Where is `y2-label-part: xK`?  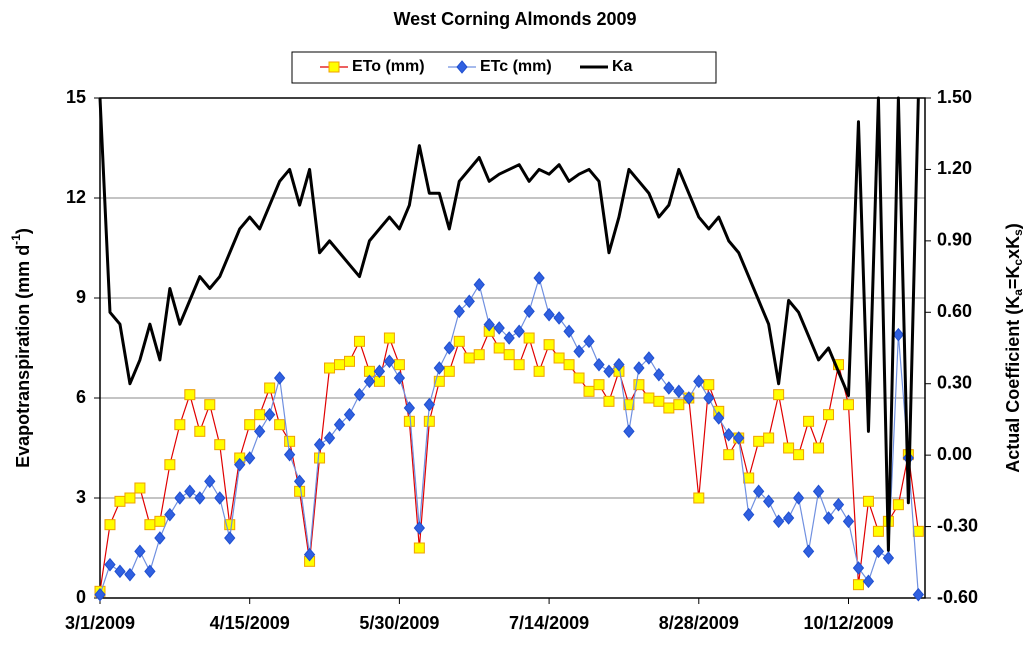
y2-label-part: xK is located at coordinates (1013, 247).